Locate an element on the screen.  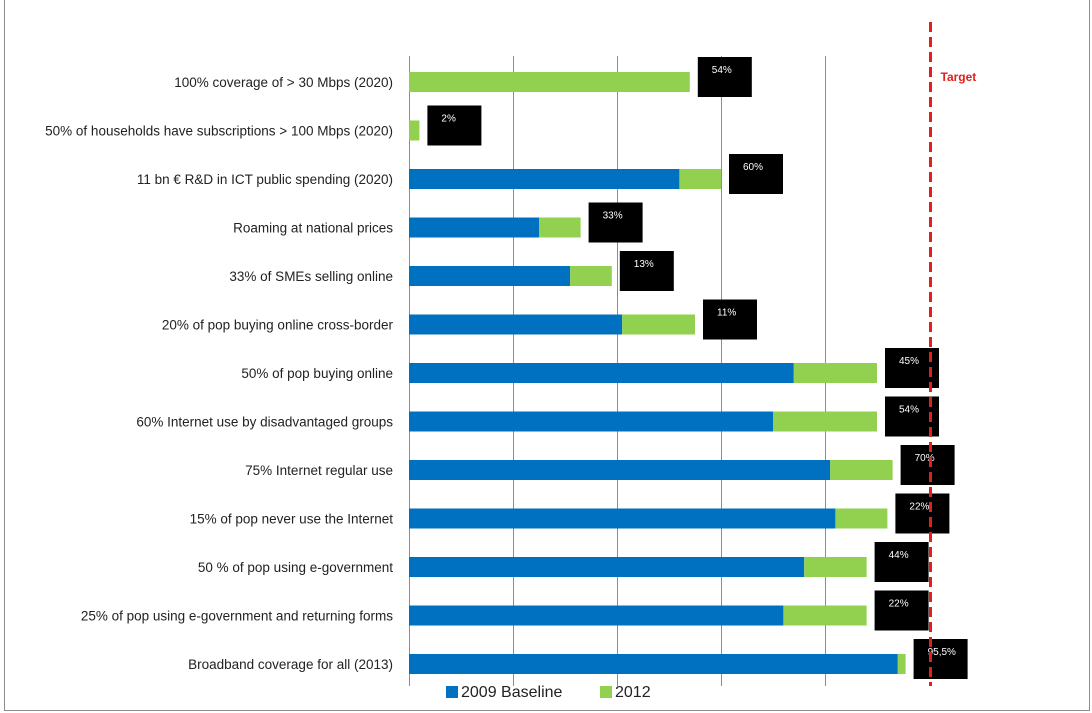
category-label: 50 % of pop using e-government is located at coordinates (295, 567).